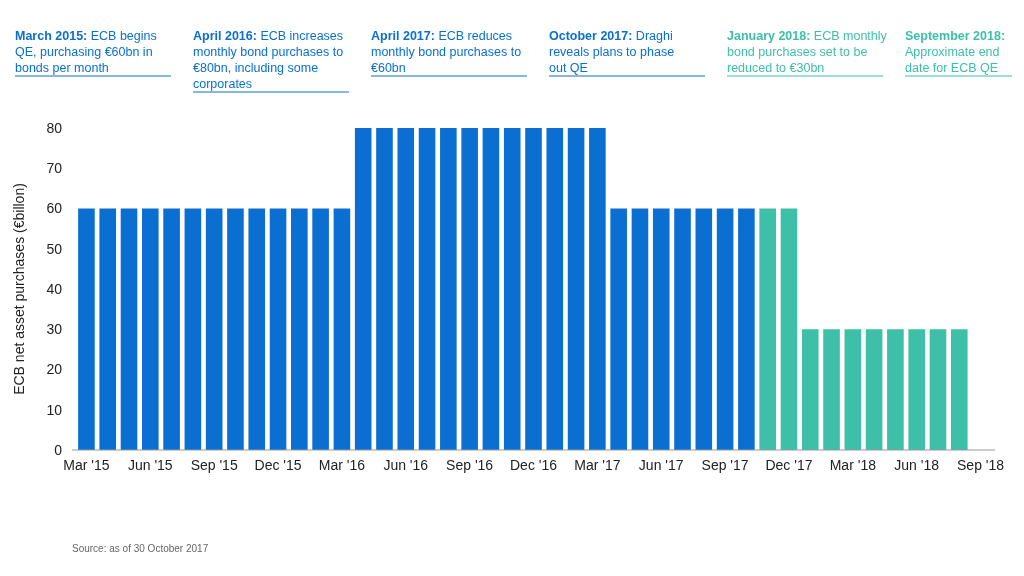  What do you see at coordinates (54, 288) in the screenshot?
I see `y-tick-label: 40` at bounding box center [54, 288].